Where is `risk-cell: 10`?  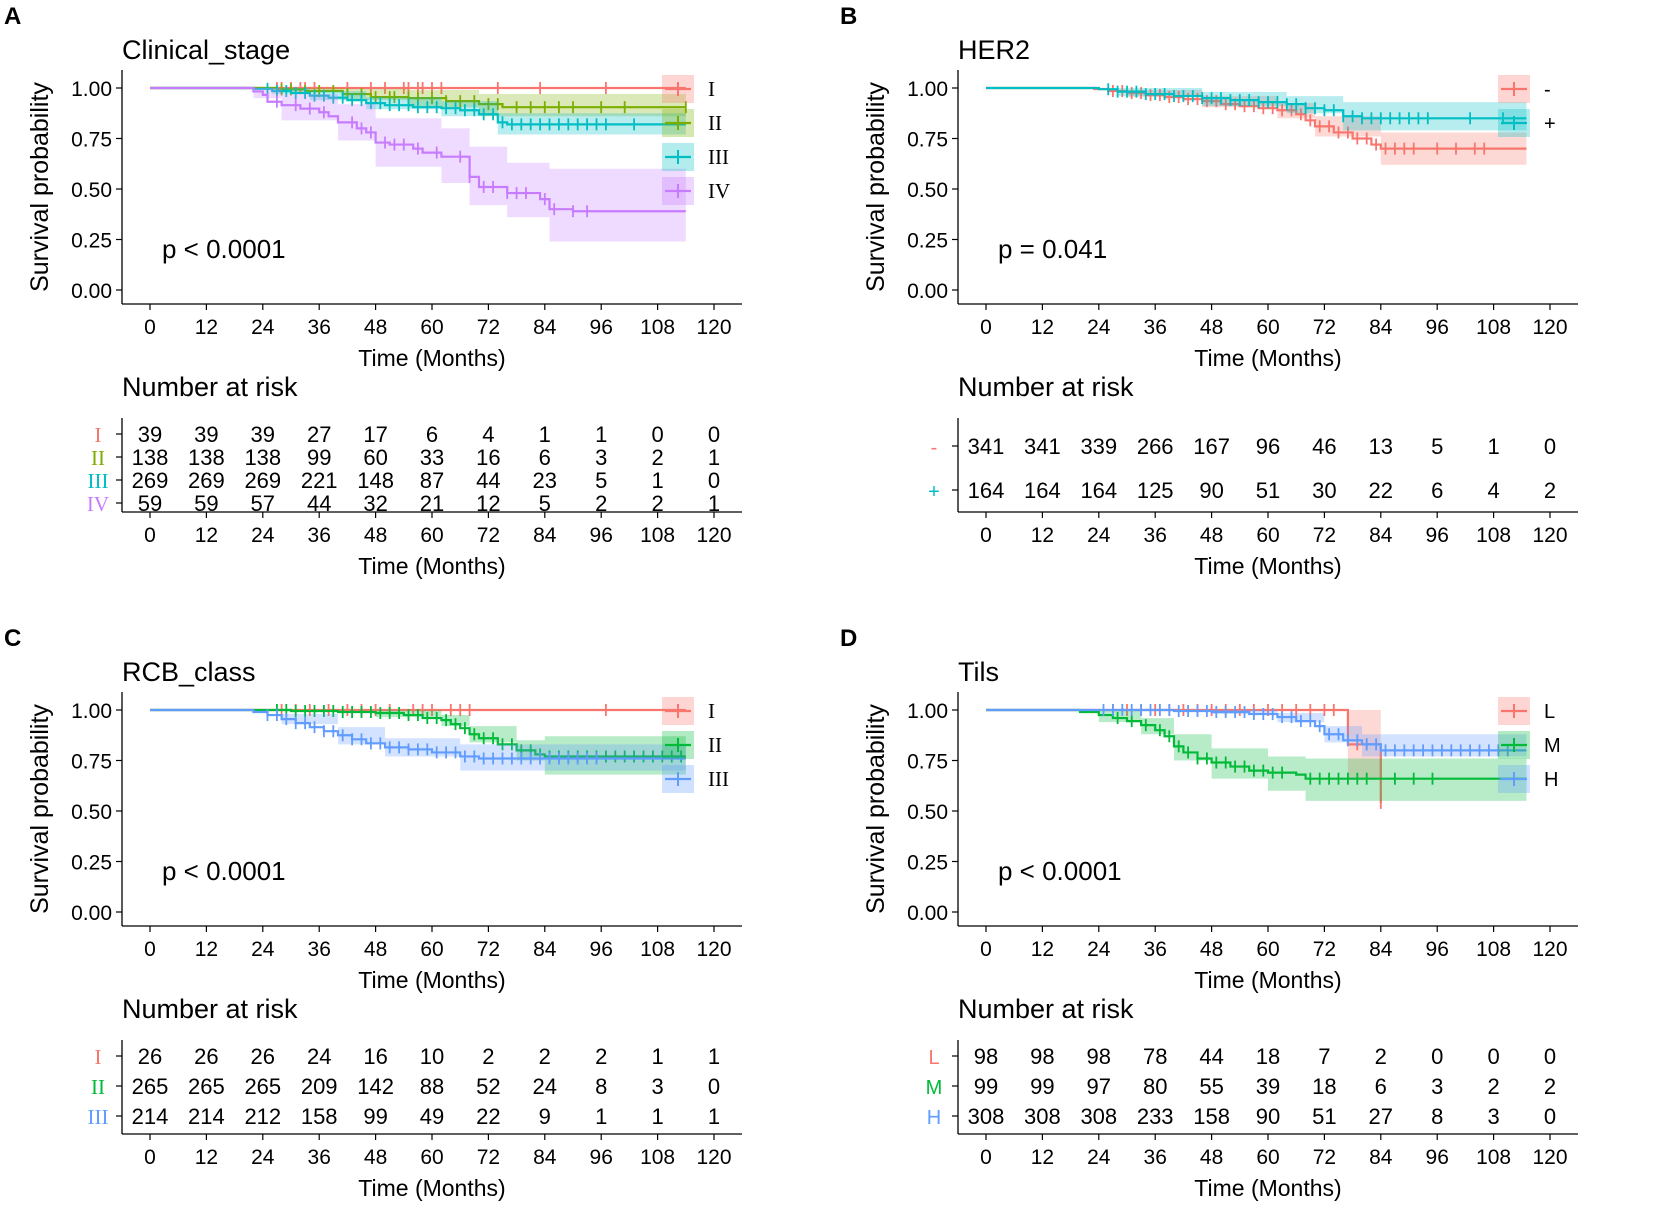
risk-cell: 10 is located at coordinates (432, 1056).